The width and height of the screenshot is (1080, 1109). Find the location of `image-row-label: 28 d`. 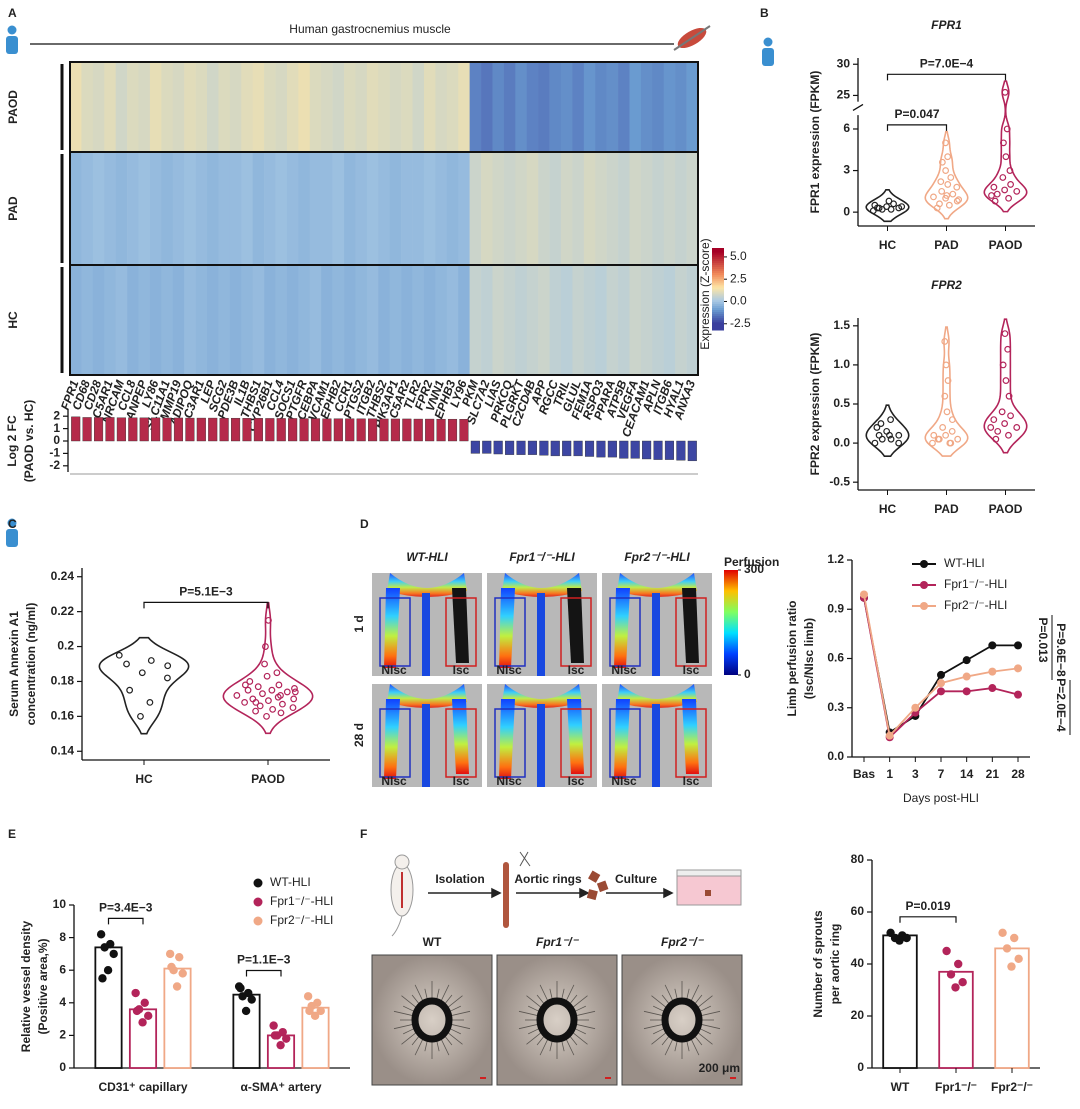

image-row-label: 28 d is located at coordinates (359, 735).